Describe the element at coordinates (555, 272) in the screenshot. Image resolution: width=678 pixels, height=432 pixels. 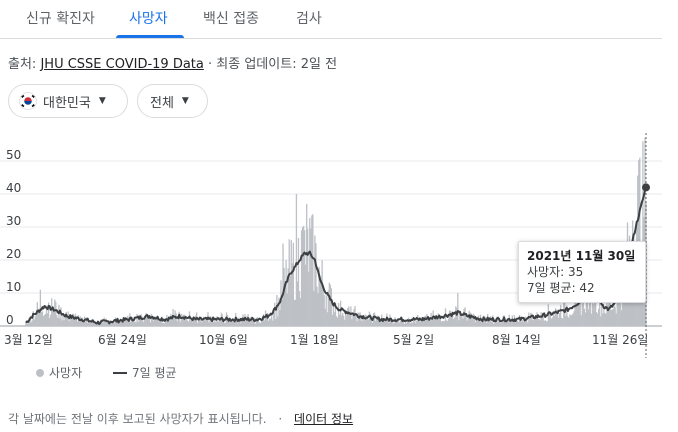
I see `tooltip-deaths: 사망자: 35` at that location.